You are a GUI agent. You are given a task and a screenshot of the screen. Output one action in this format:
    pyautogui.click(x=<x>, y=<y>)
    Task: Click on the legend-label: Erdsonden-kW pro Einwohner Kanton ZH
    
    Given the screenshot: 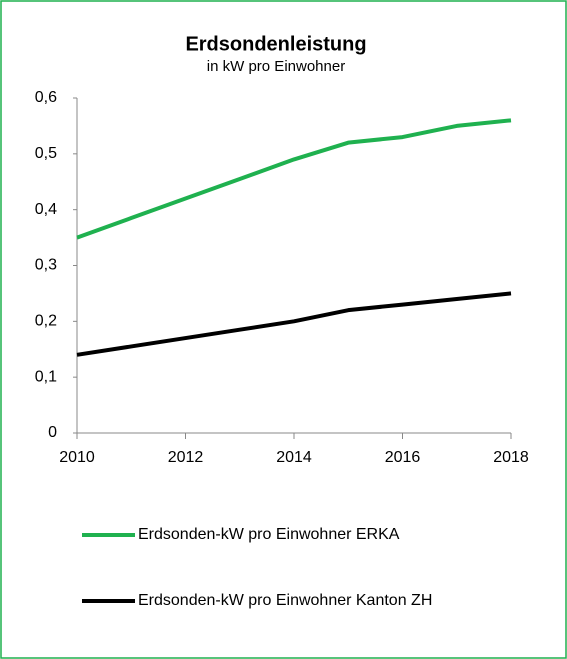 What is the action you would take?
    pyautogui.click(x=285, y=600)
    